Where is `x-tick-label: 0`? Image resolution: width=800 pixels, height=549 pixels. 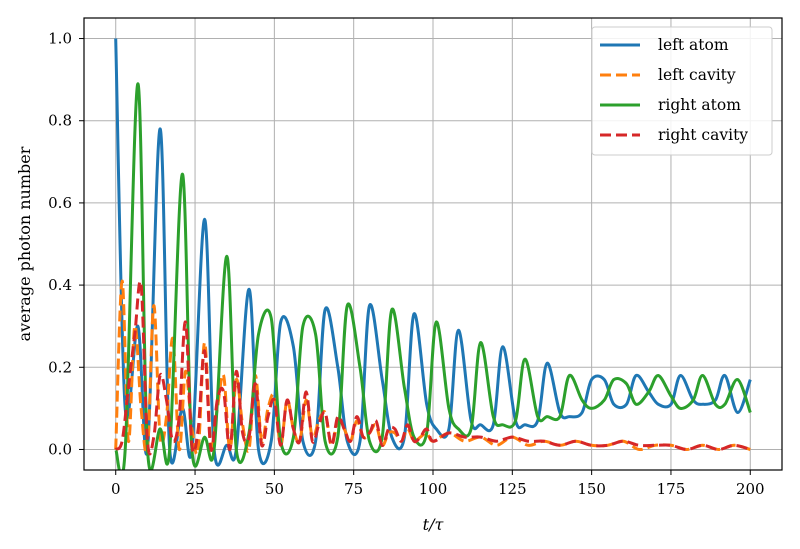 x-tick-label: 0 is located at coordinates (116, 489).